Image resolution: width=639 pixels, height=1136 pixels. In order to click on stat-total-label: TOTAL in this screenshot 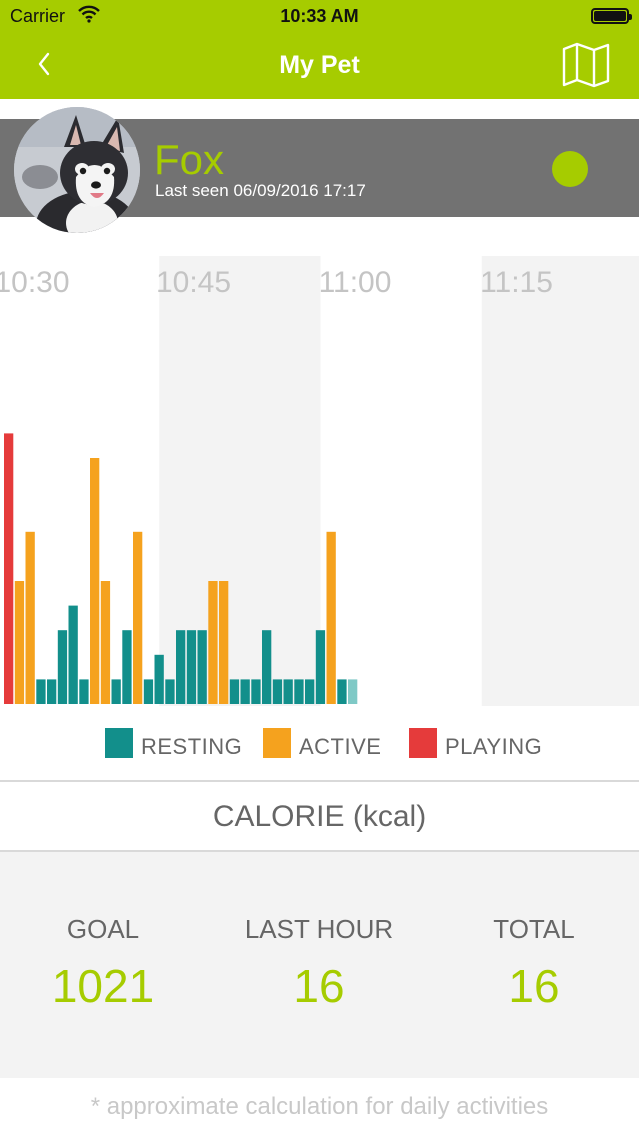, I will do `click(534, 929)`.